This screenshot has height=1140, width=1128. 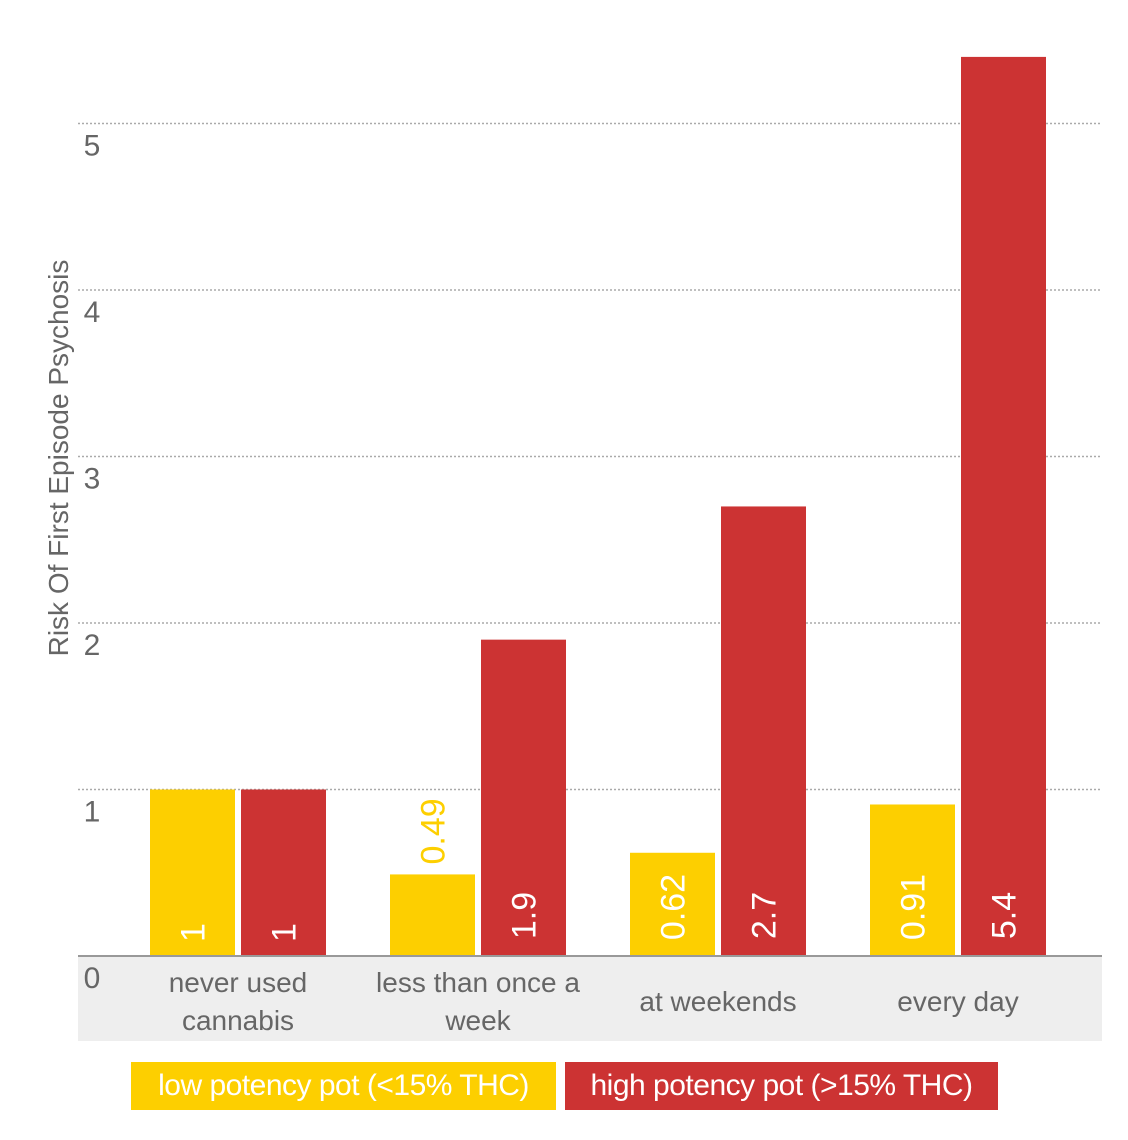 What do you see at coordinates (92, 812) in the screenshot?
I see `y-tick-label: 1` at bounding box center [92, 812].